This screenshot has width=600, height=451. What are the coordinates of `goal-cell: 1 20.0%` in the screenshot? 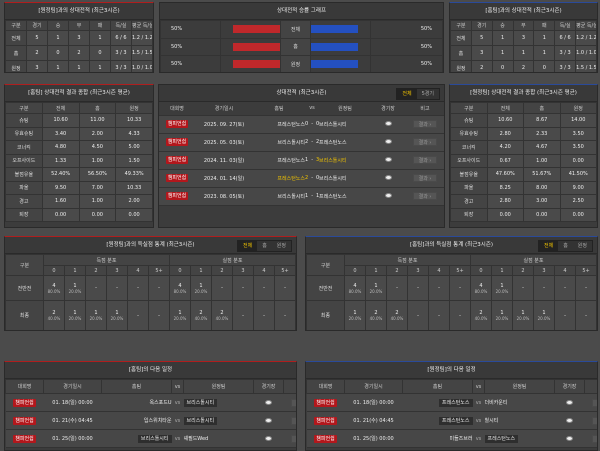 It's located at (544, 315).